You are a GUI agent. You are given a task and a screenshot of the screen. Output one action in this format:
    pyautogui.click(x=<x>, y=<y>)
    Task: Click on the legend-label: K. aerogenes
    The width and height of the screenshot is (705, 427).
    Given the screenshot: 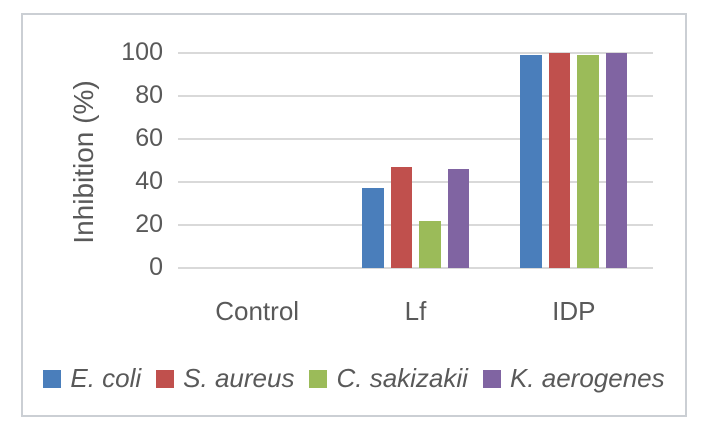 What is the action you would take?
    pyautogui.click(x=587, y=378)
    